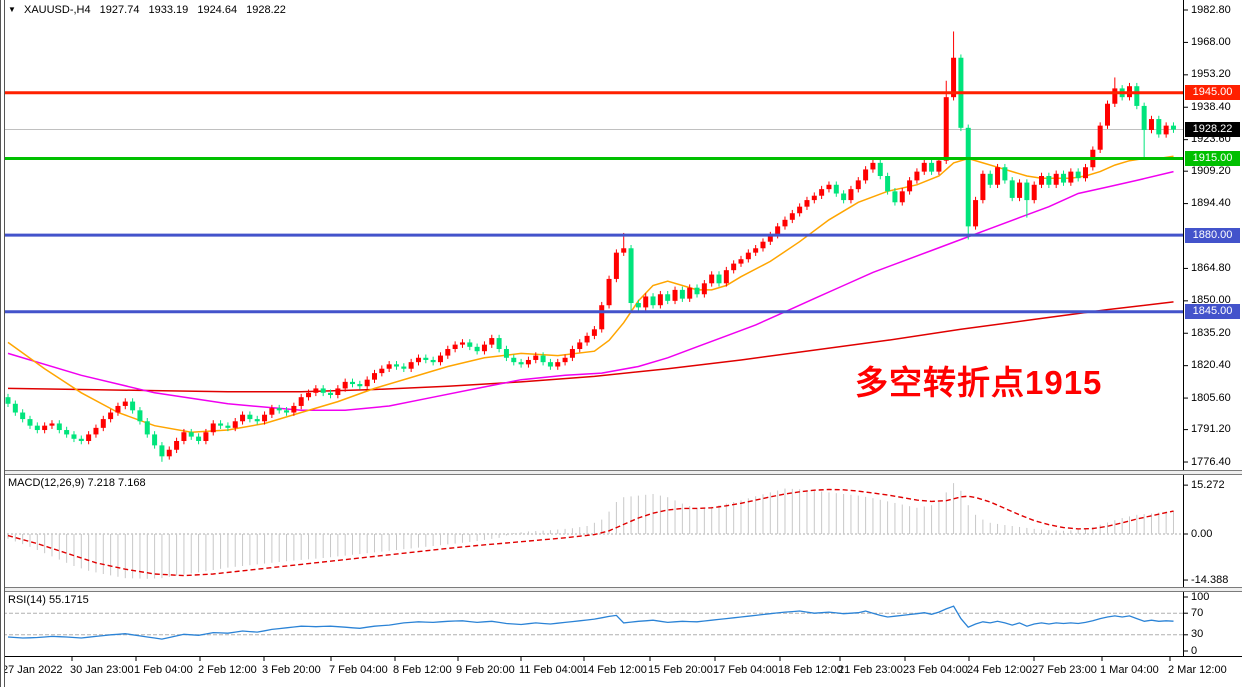  What do you see at coordinates (621, 589) in the screenshot?
I see `panel-splitter-rsi` at bounding box center [621, 589].